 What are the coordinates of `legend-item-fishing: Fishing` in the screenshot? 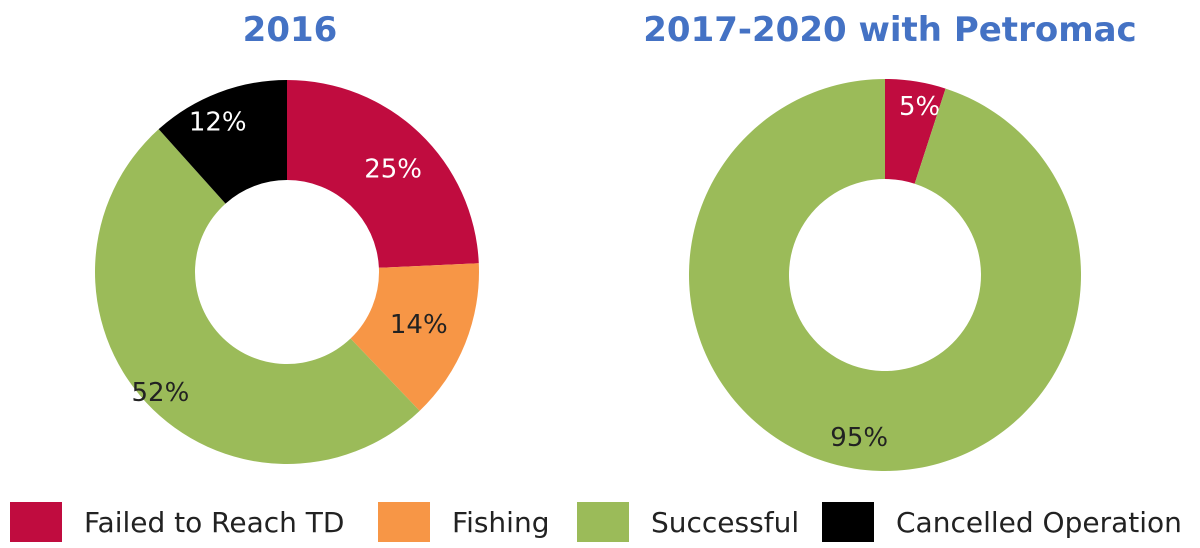 It's located at (463, 522).